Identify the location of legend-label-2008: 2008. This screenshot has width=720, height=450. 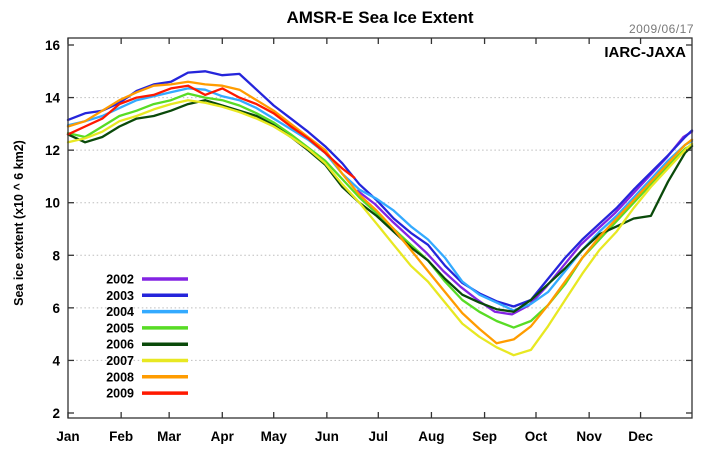
(120, 377).